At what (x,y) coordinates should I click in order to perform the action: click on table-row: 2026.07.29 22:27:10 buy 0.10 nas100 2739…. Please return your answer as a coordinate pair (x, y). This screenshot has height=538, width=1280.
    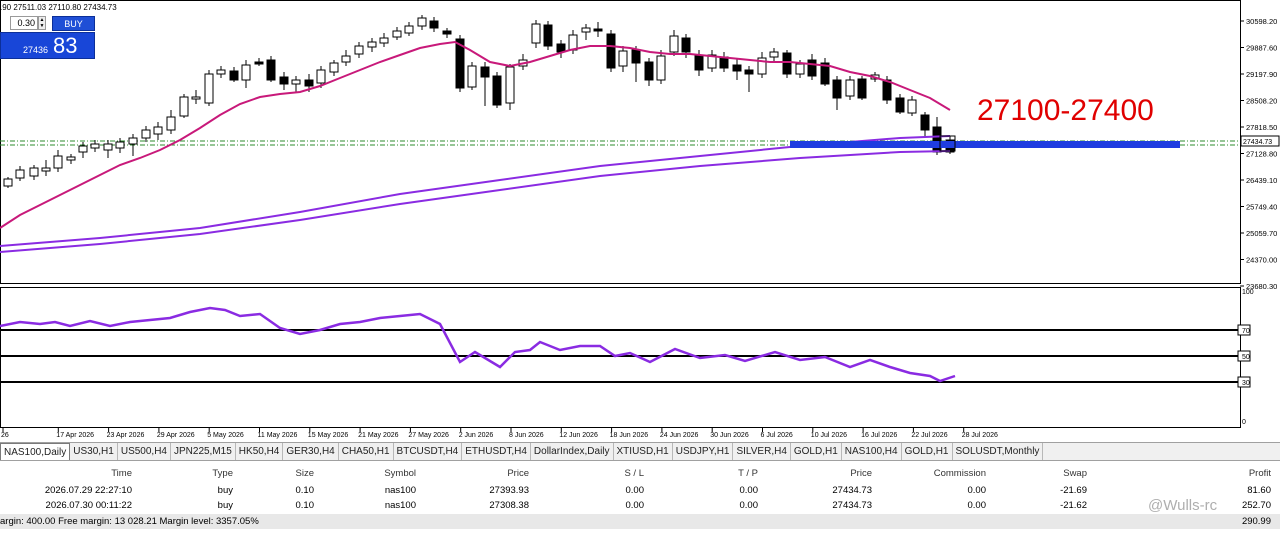
    Looking at the image, I should click on (640, 490).